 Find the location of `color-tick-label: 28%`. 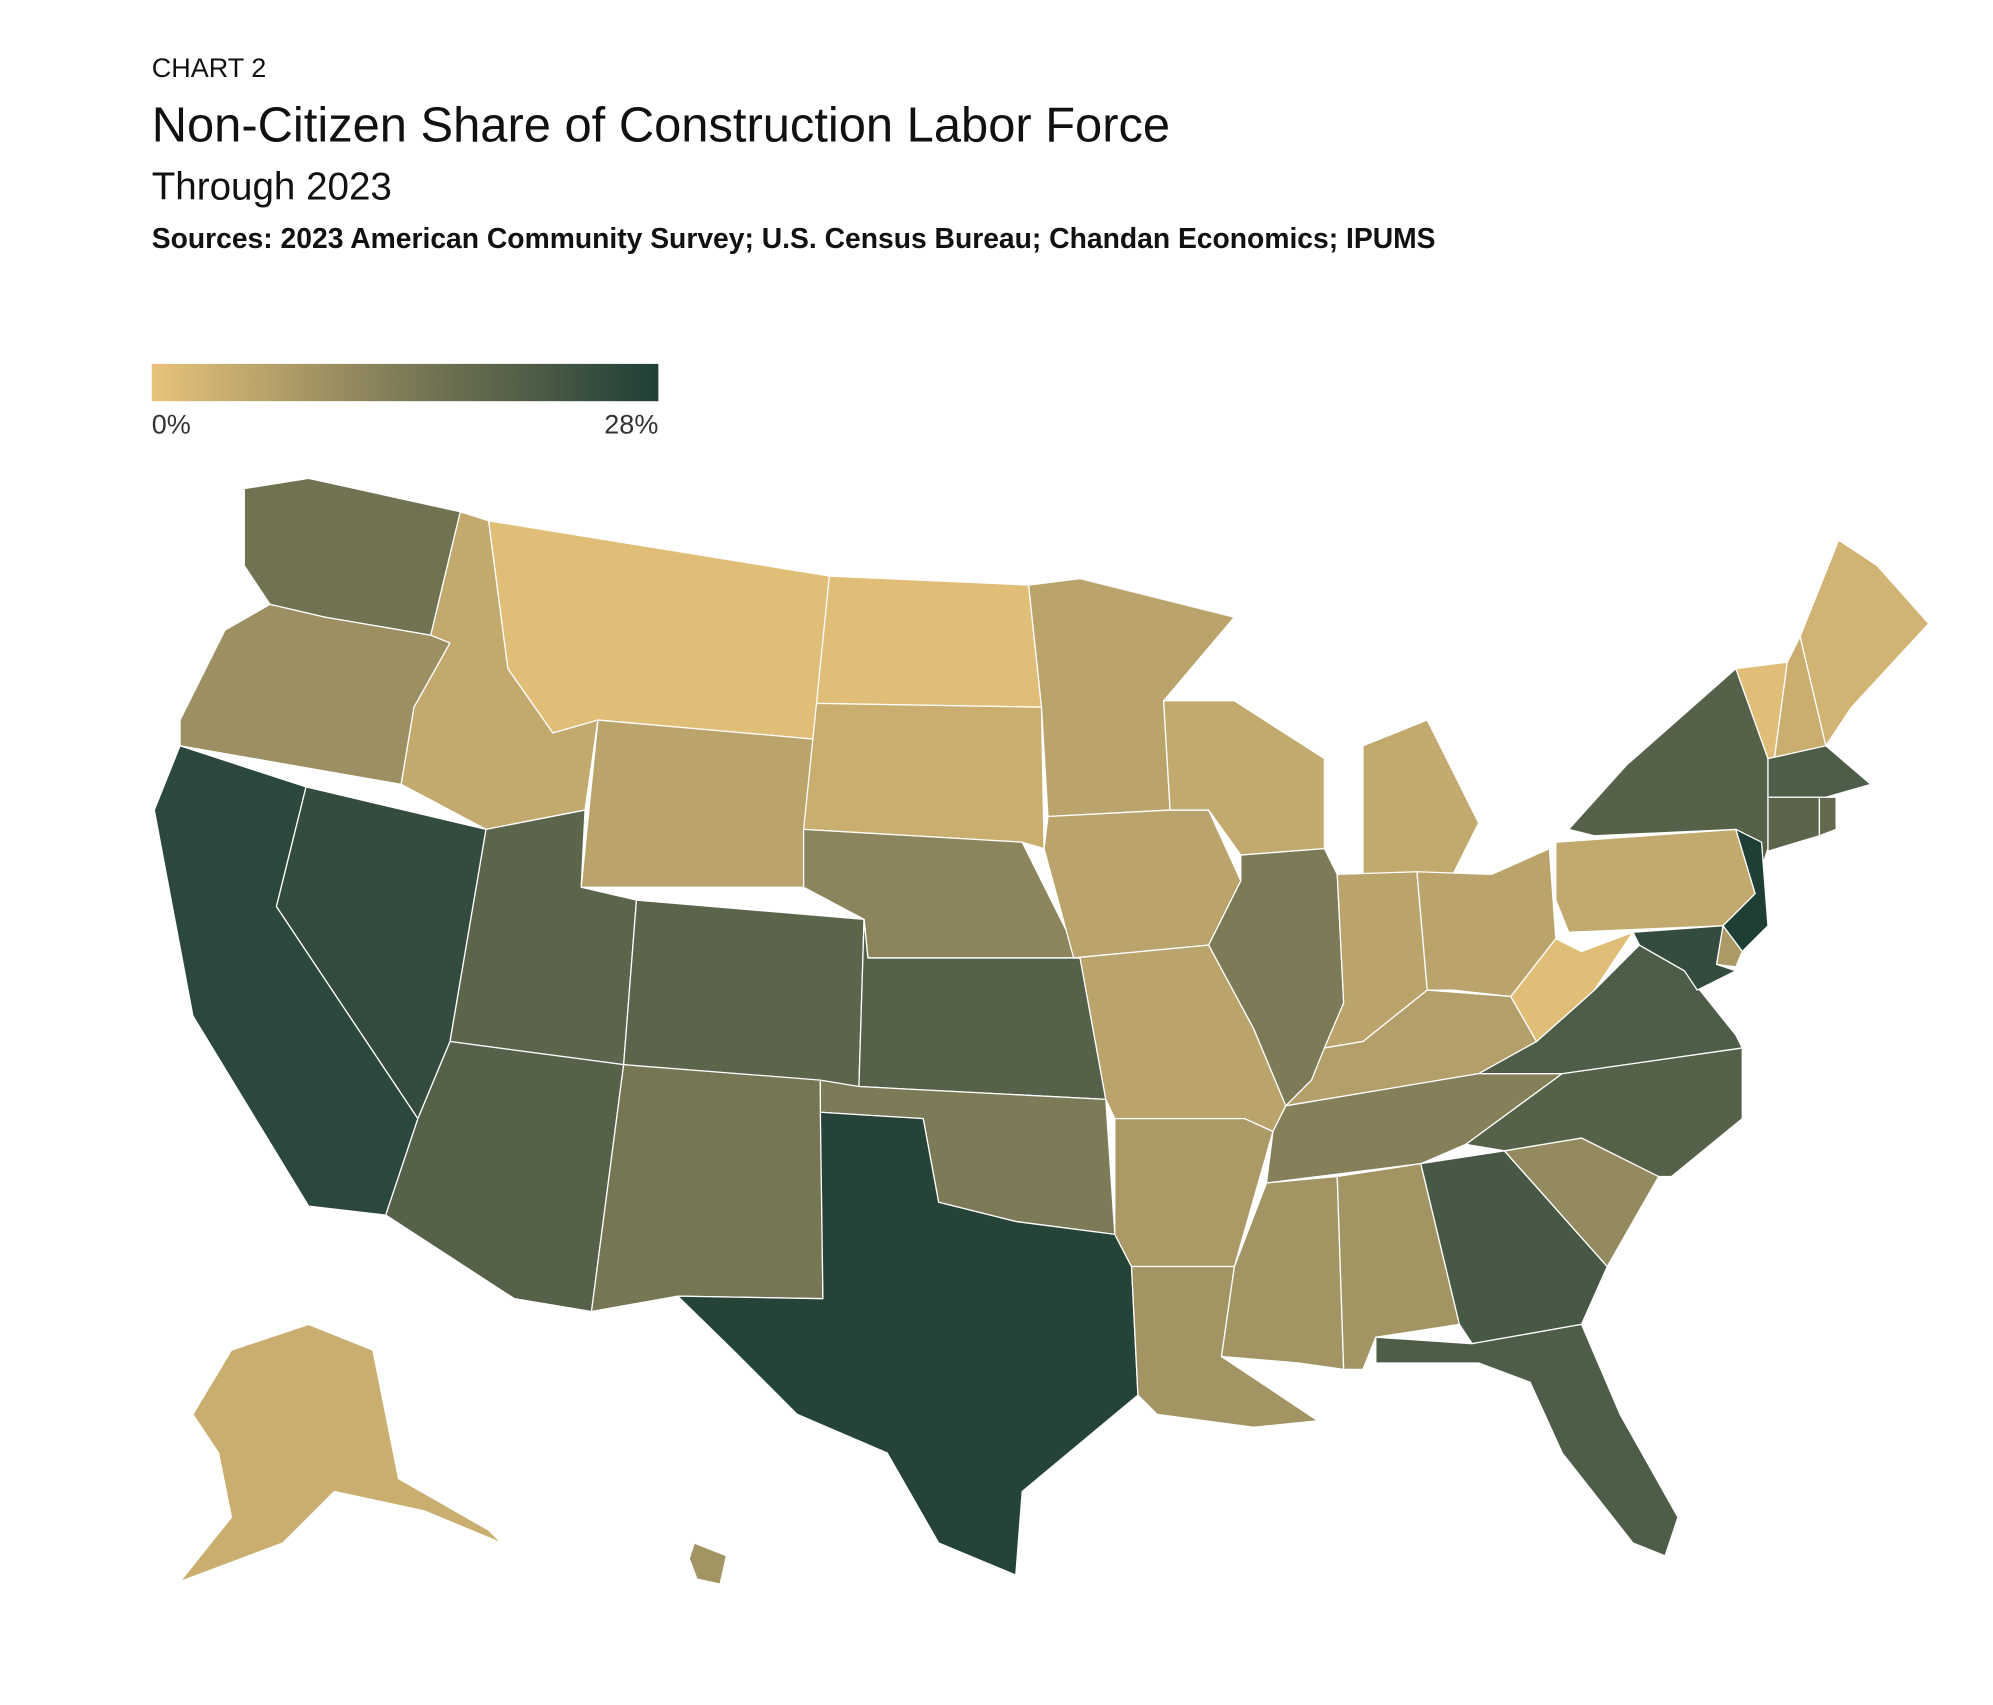

color-tick-label: 28% is located at coordinates (631, 424).